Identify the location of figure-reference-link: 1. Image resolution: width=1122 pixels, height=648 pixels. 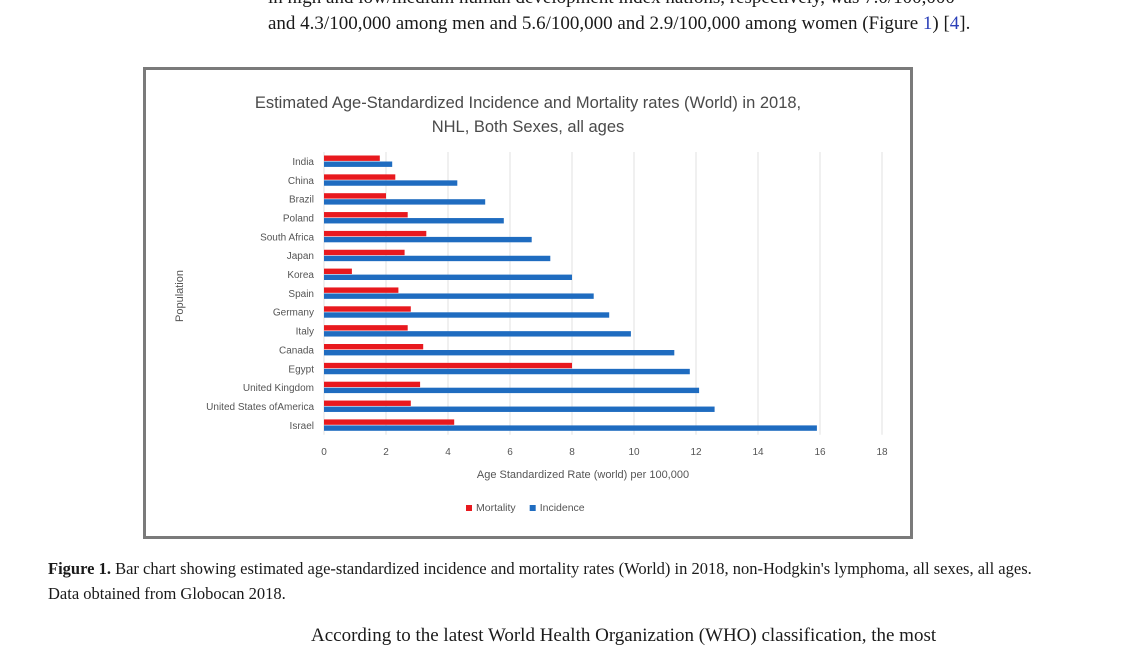
(927, 23).